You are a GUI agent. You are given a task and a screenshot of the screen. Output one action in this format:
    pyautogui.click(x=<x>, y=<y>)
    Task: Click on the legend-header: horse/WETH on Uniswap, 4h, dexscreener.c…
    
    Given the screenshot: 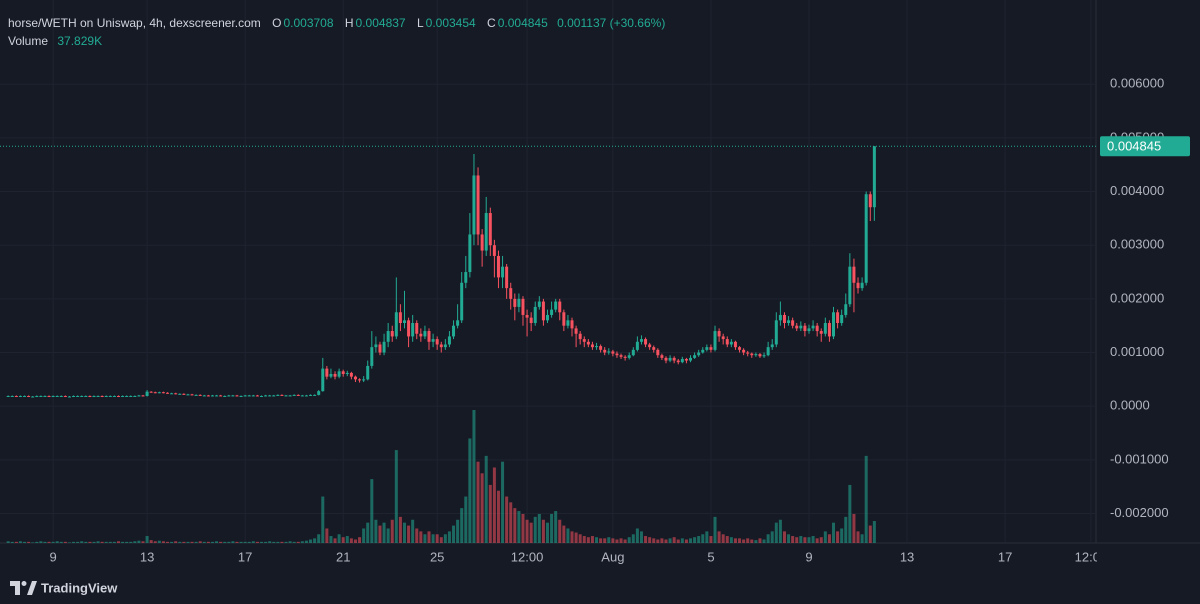 What is the action you would take?
    pyautogui.click(x=337, y=32)
    